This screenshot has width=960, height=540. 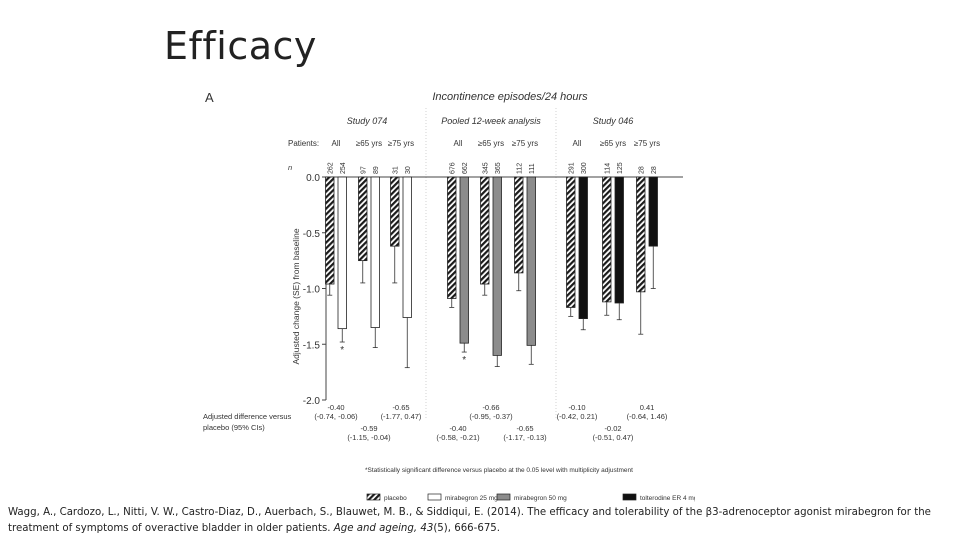 I want to click on diff-value: -0.59, so click(x=368, y=428).